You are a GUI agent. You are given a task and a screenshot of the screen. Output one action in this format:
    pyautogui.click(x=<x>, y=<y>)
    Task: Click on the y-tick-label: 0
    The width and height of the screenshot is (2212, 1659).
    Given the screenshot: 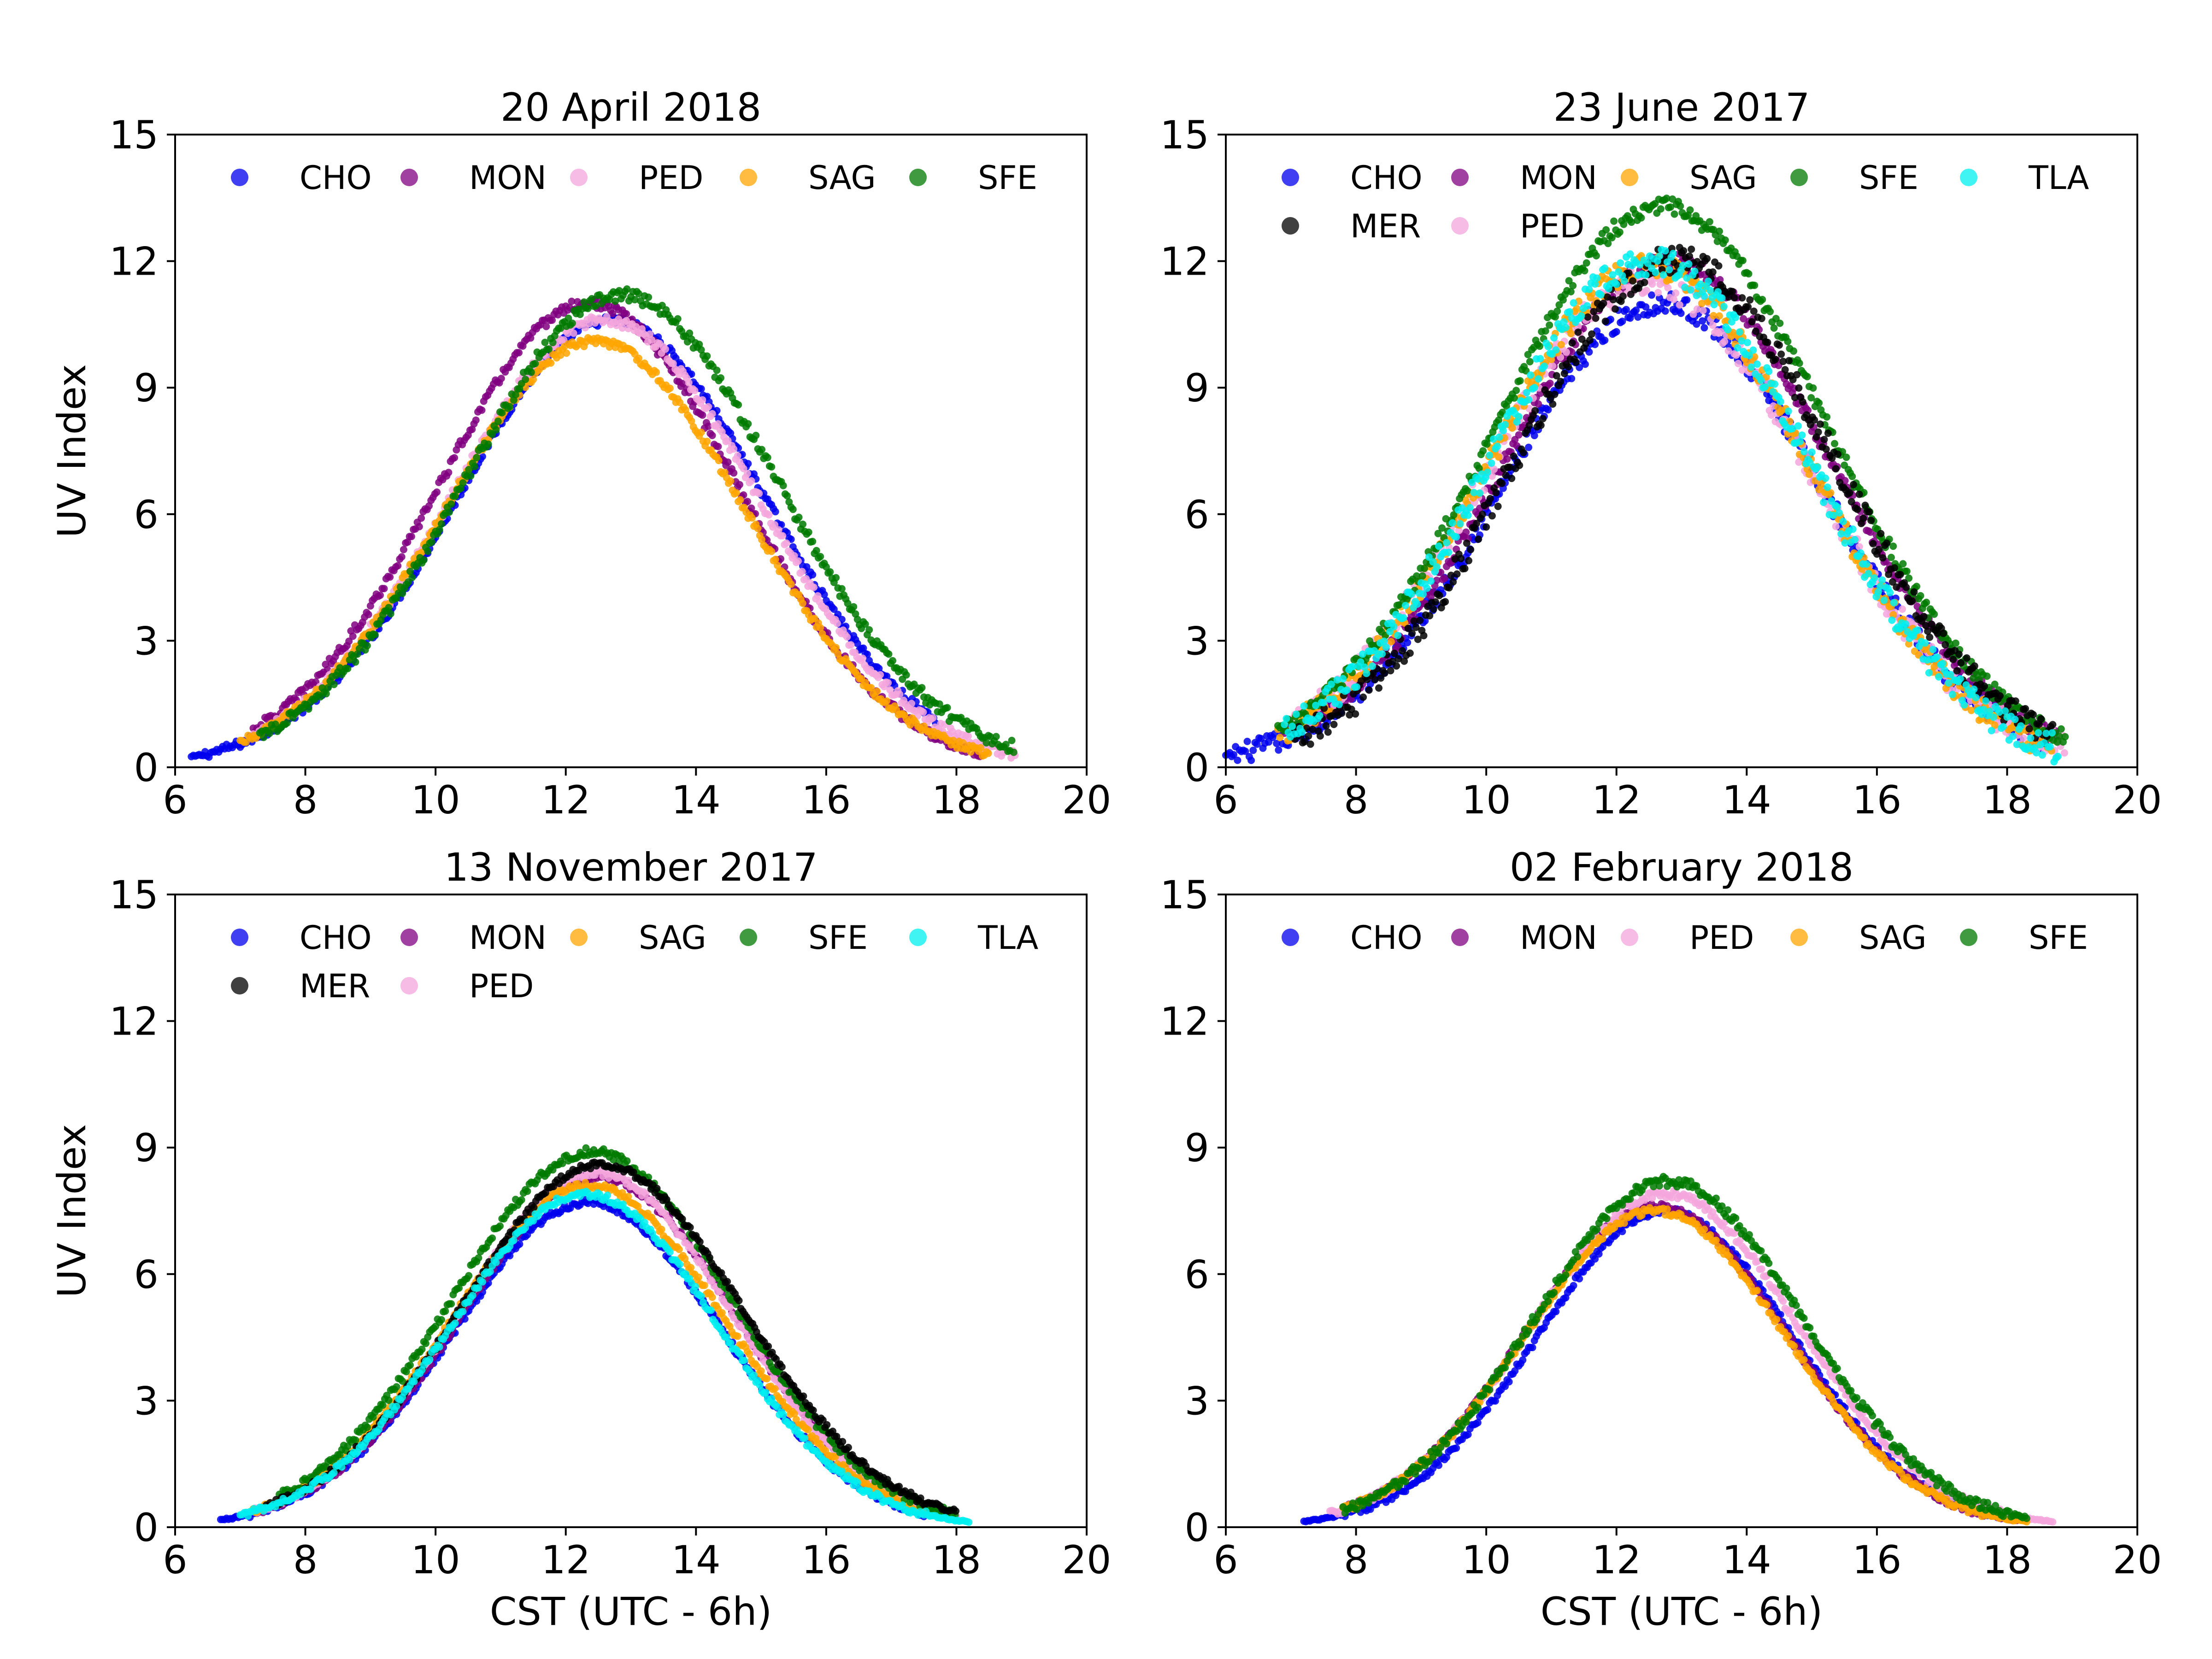 What is the action you would take?
    pyautogui.click(x=146, y=767)
    